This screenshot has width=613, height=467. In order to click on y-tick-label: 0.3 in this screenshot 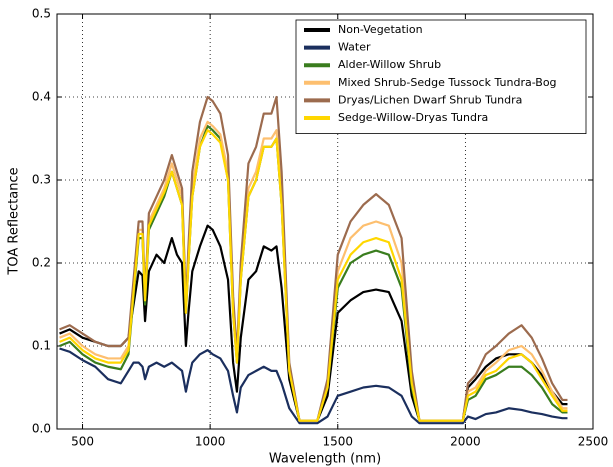, I will do `click(41, 180)`.